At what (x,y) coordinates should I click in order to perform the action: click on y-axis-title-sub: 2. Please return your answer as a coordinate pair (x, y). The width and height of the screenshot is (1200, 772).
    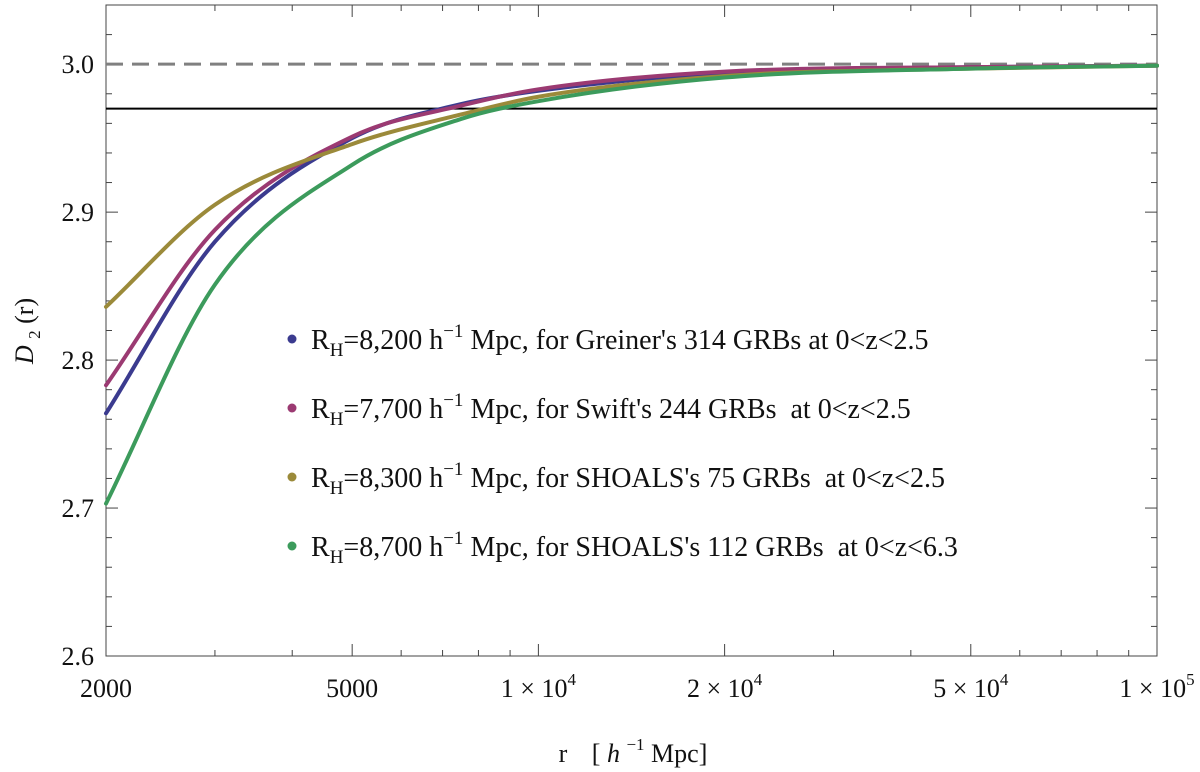
    Looking at the image, I should click on (34, 334).